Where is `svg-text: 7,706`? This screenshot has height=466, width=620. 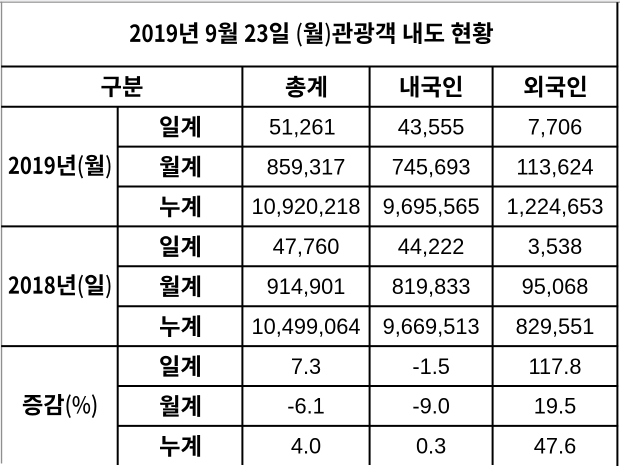 svg-text: 7,706 is located at coordinates (555, 126).